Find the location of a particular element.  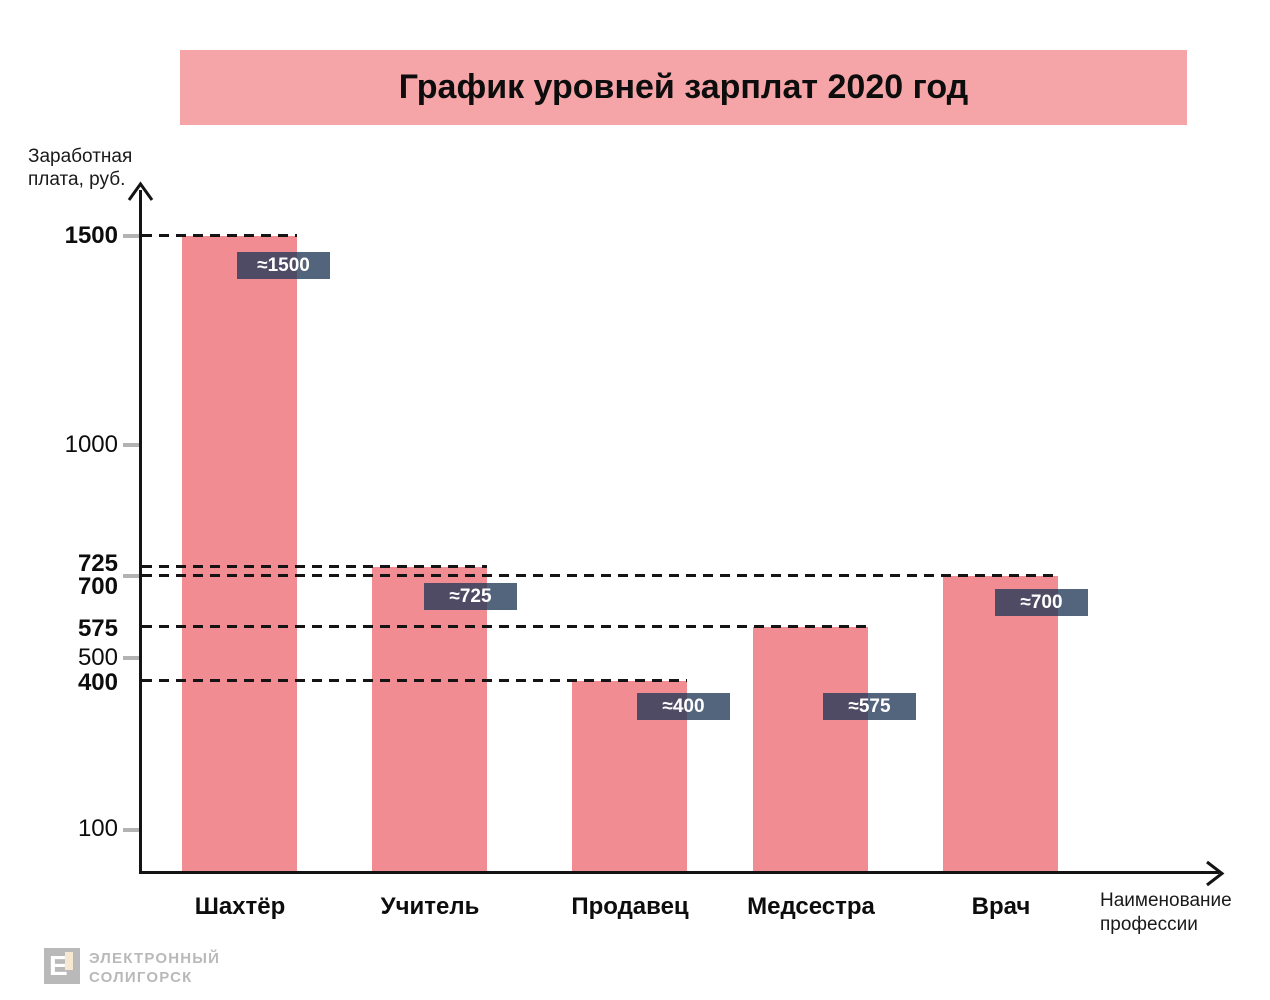

chart-title-banner: График уровней зарплат 2020 год is located at coordinates (683, 87).